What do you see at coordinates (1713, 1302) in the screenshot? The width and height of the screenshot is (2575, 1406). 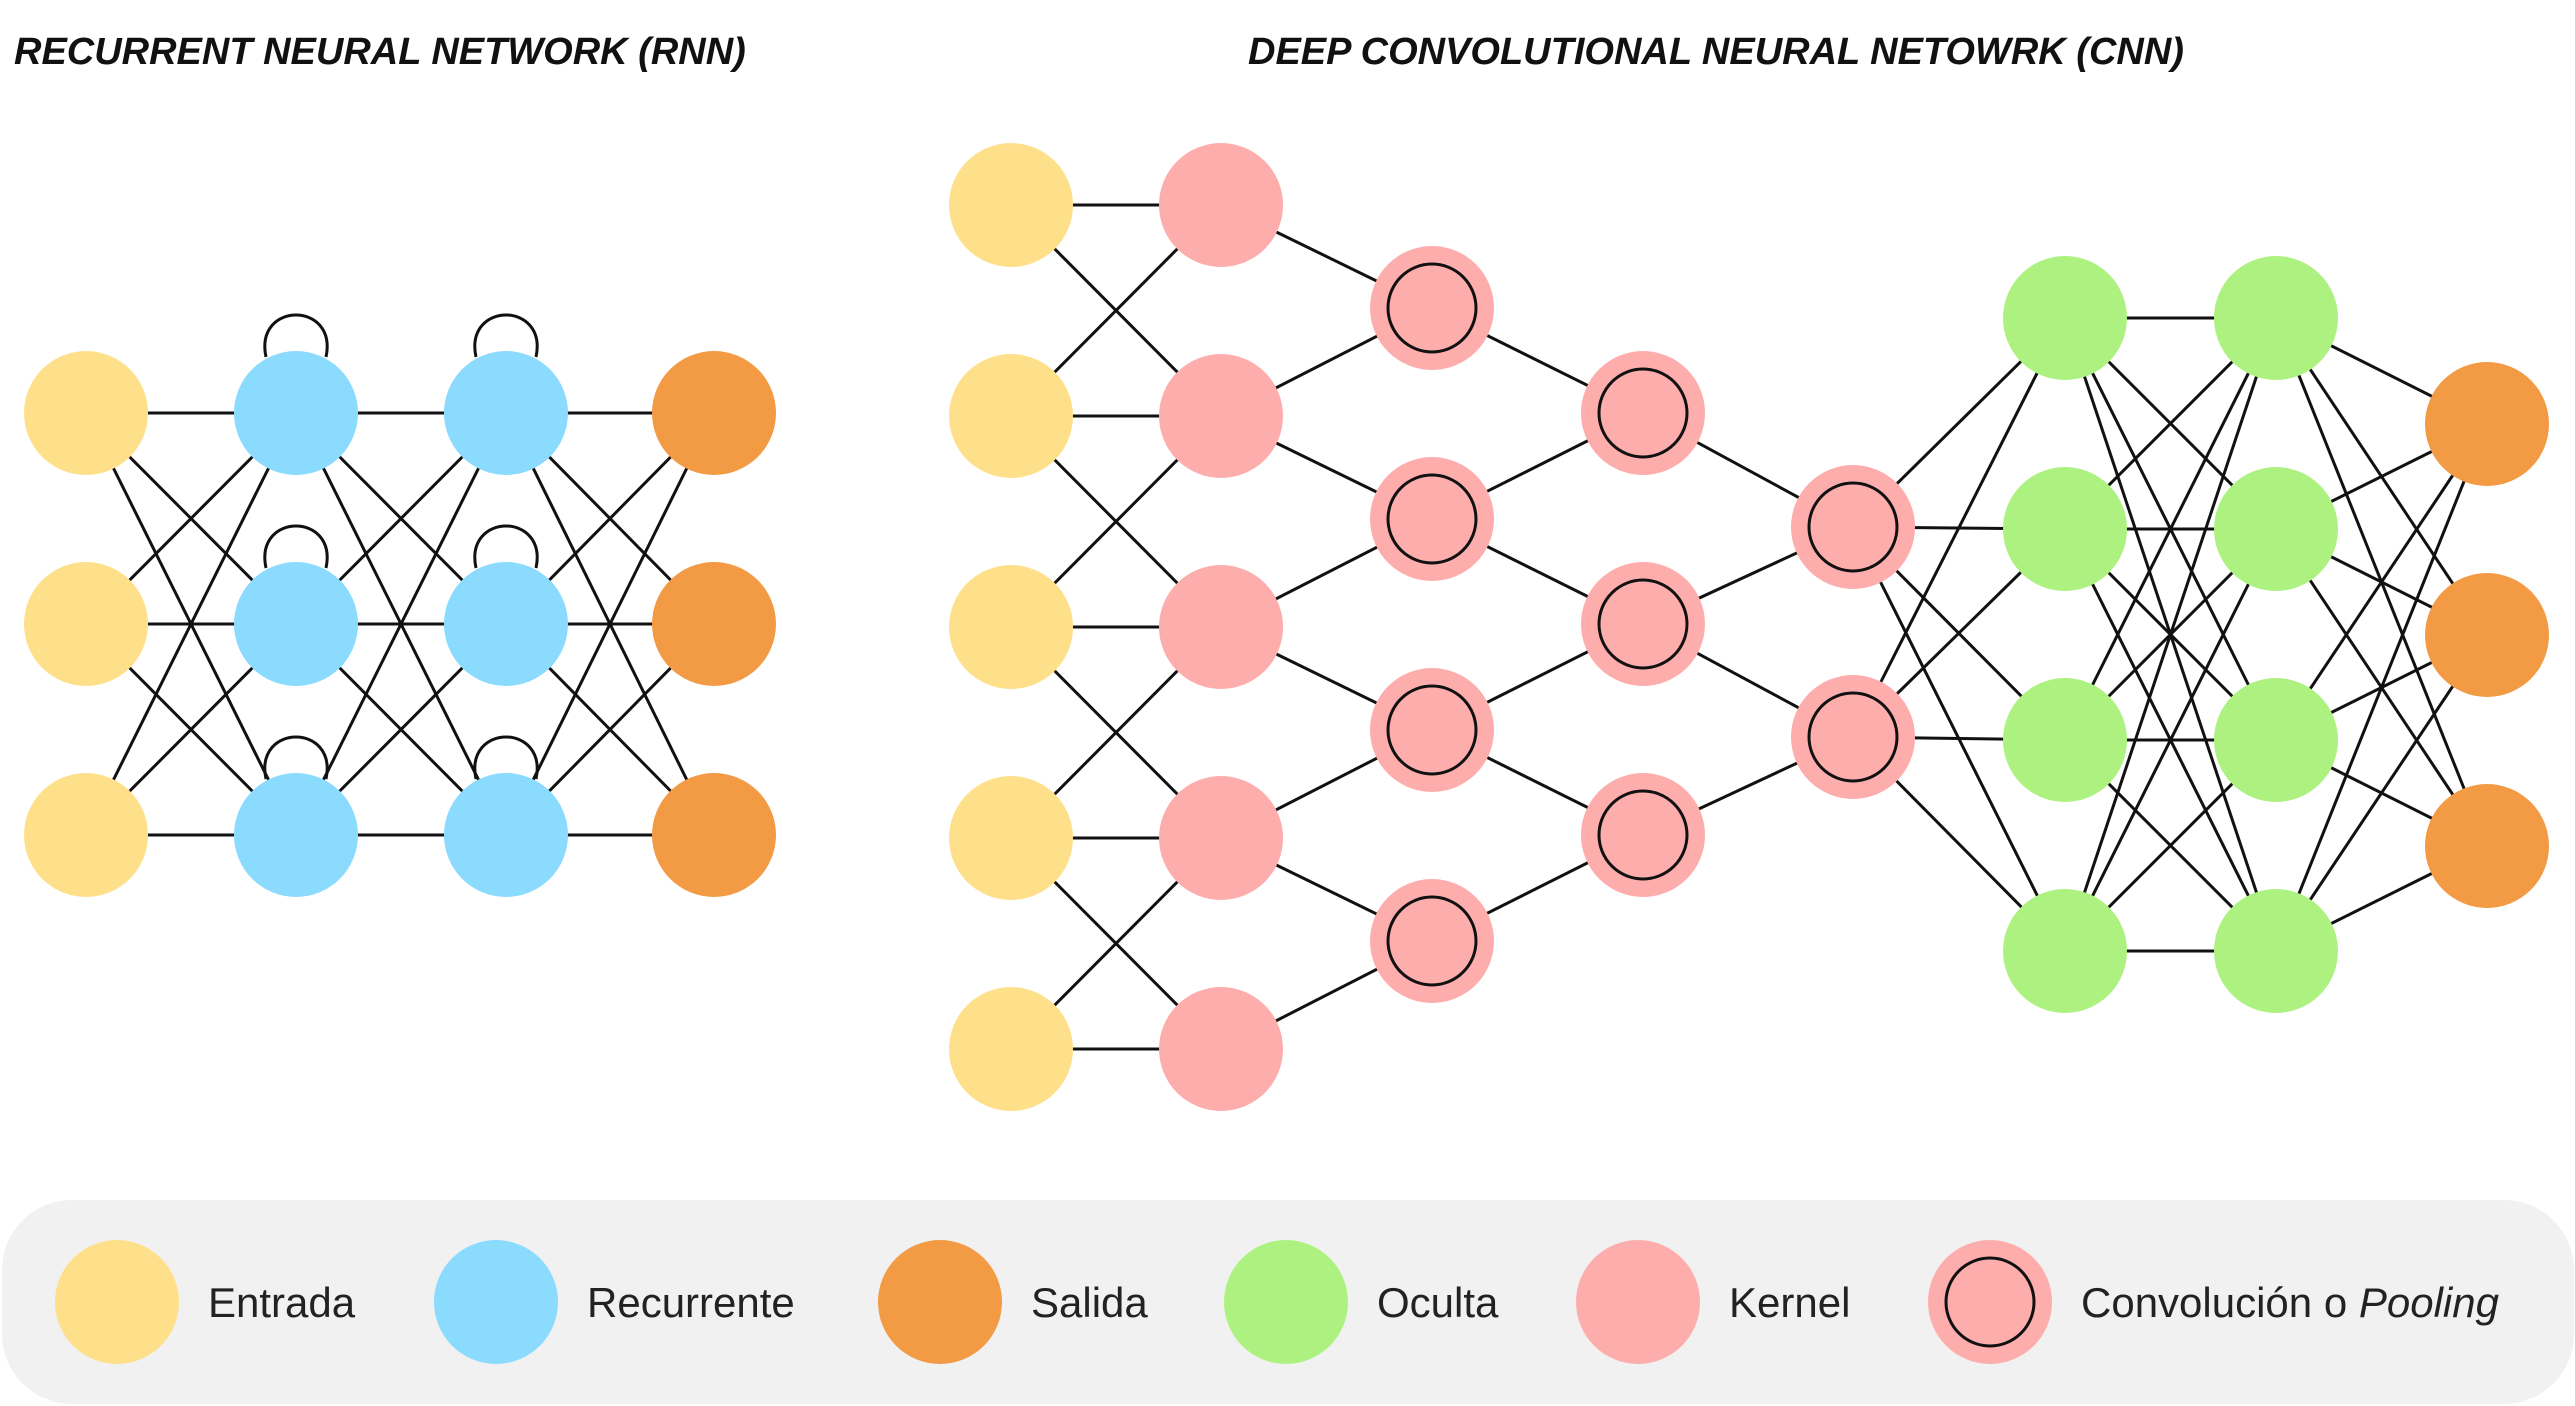 I see `legend-item-kernel: Kernel` at bounding box center [1713, 1302].